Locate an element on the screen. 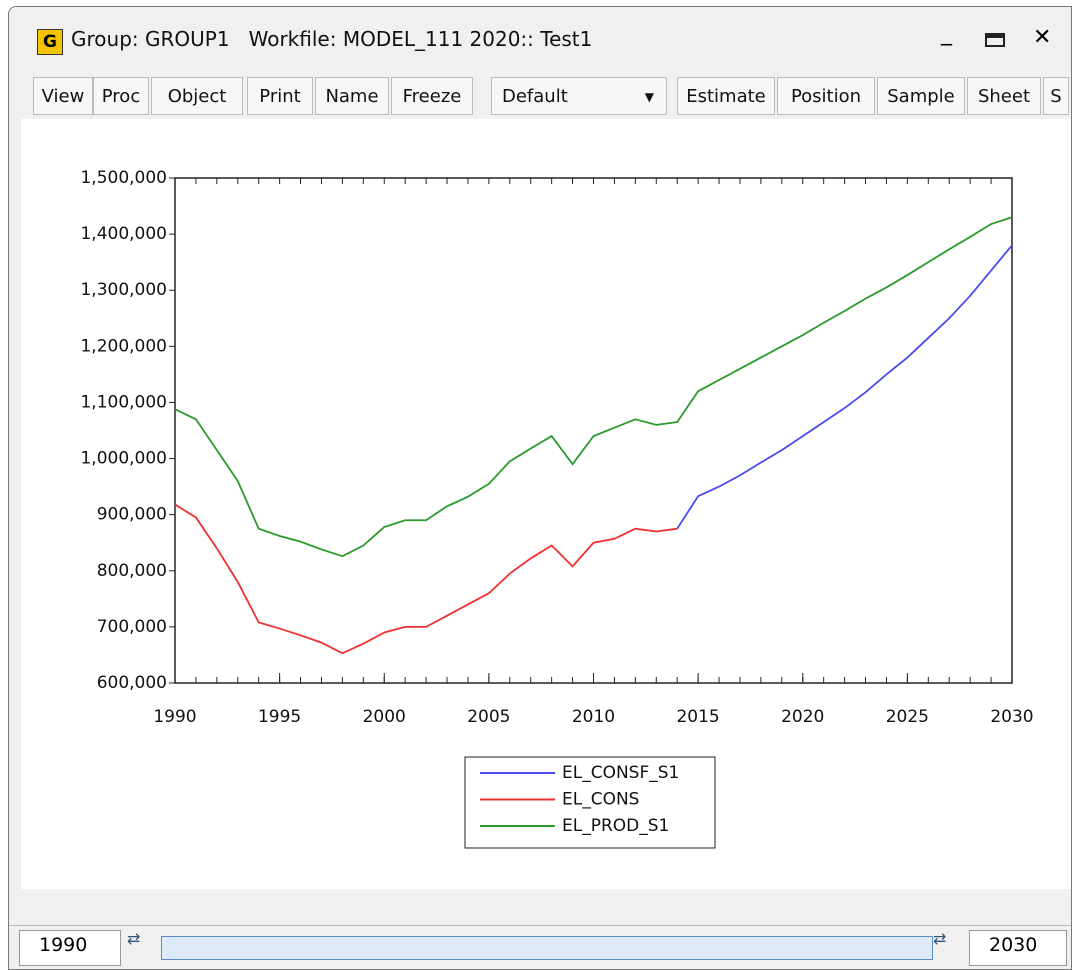 The width and height of the screenshot is (1072, 970). button-label: Sheet is located at coordinates (1004, 96).